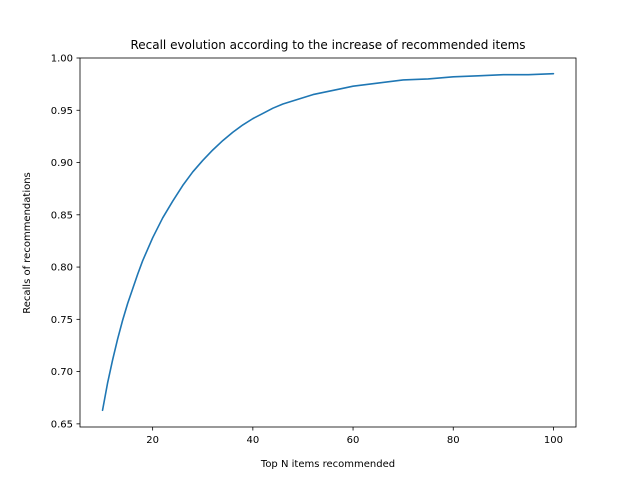  I want to click on x-tick-label: 20, so click(152, 440).